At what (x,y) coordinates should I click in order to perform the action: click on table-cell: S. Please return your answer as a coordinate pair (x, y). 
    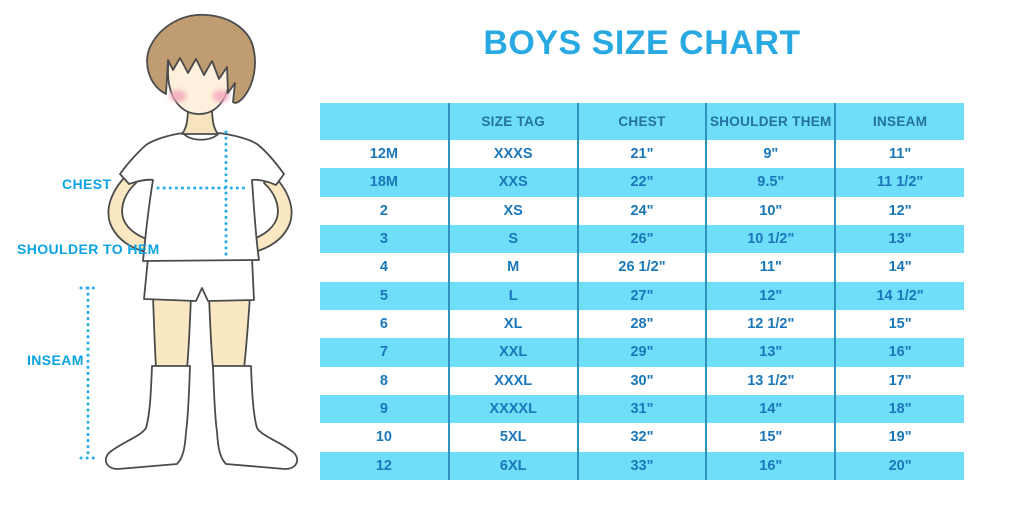
    Looking at the image, I should click on (512, 239).